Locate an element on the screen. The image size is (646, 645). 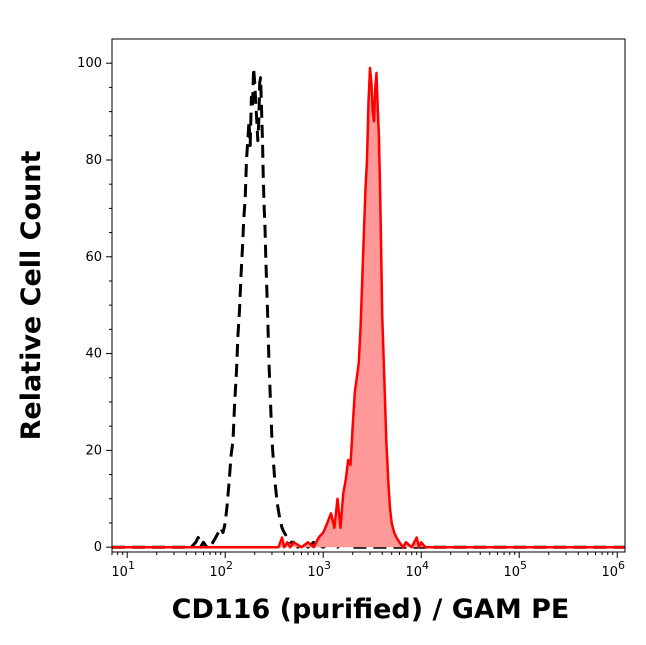
y-tick-label: 40 is located at coordinates (93, 354).